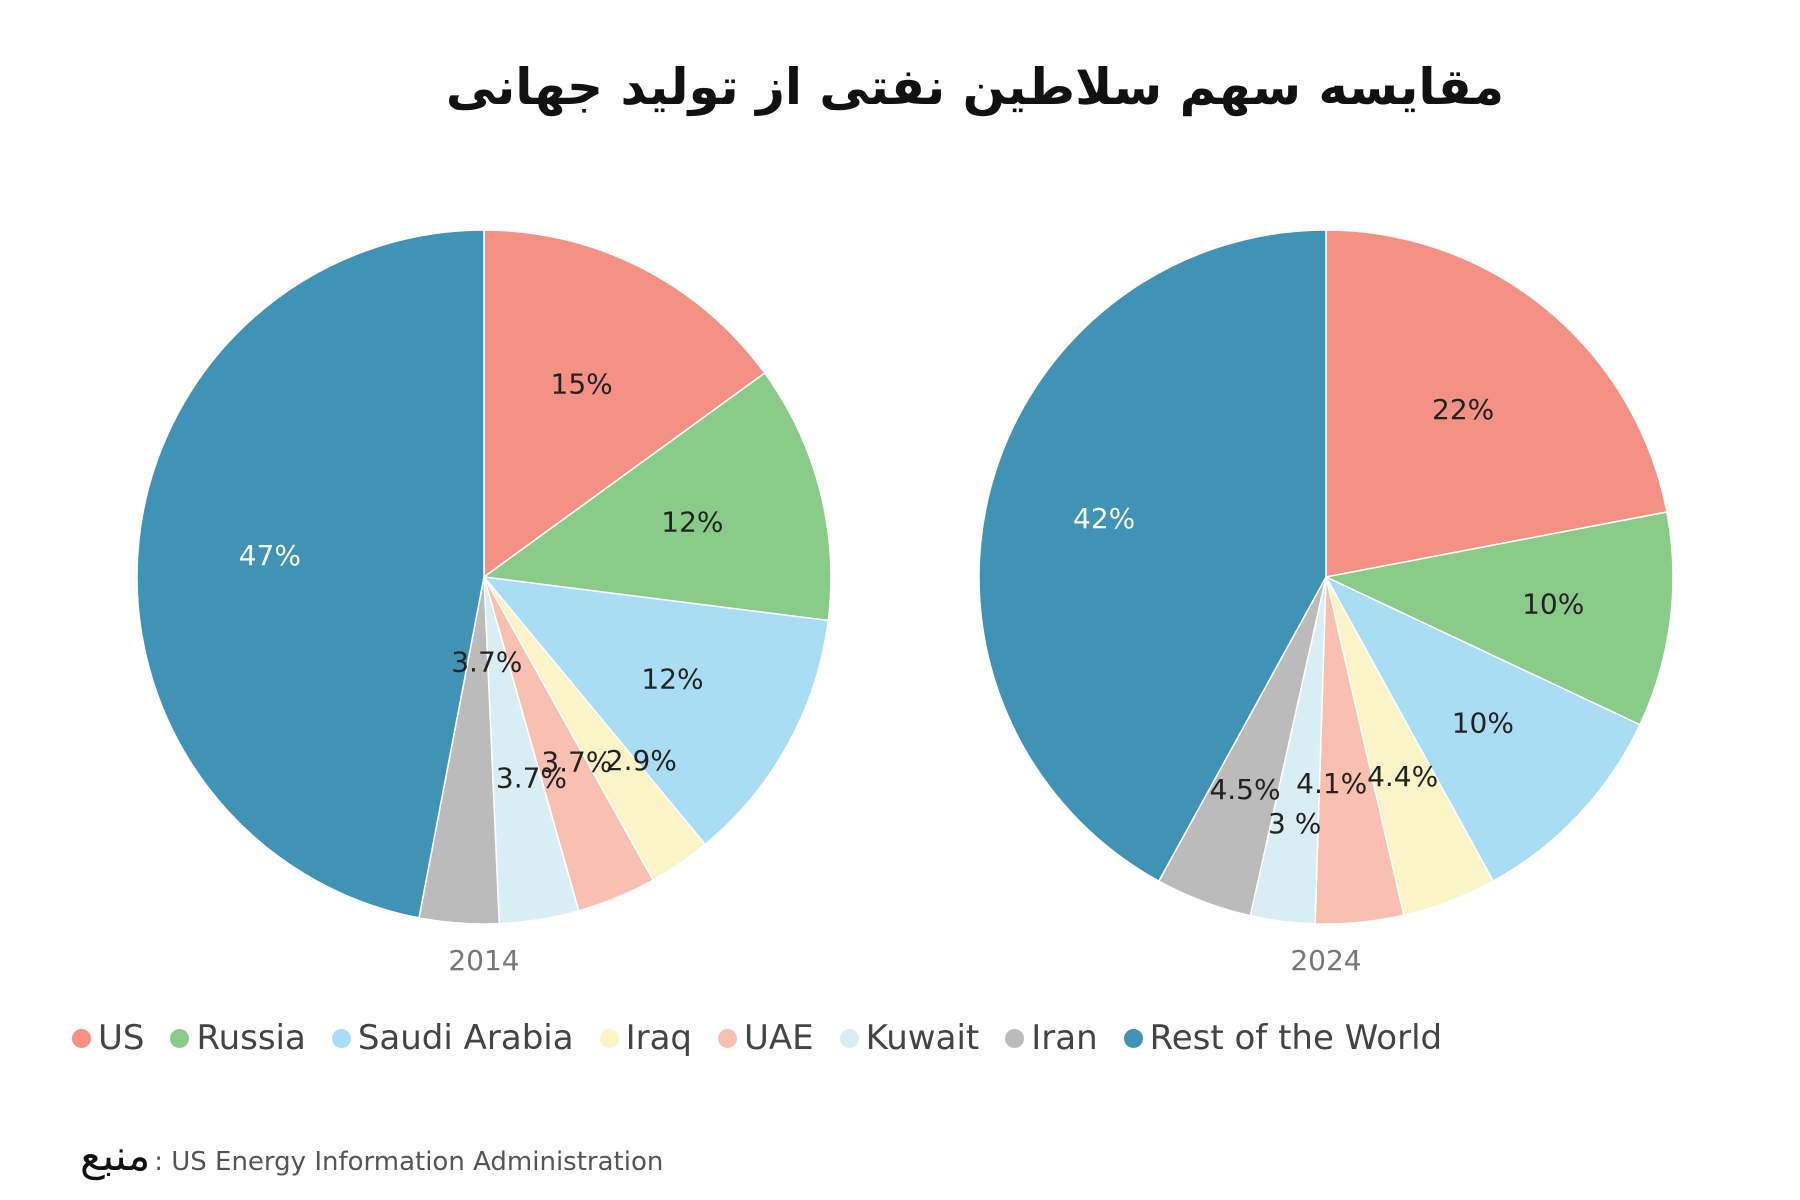 This screenshot has height=1200, width=1800. I want to click on legend-item: Iran, so click(1051, 1038).